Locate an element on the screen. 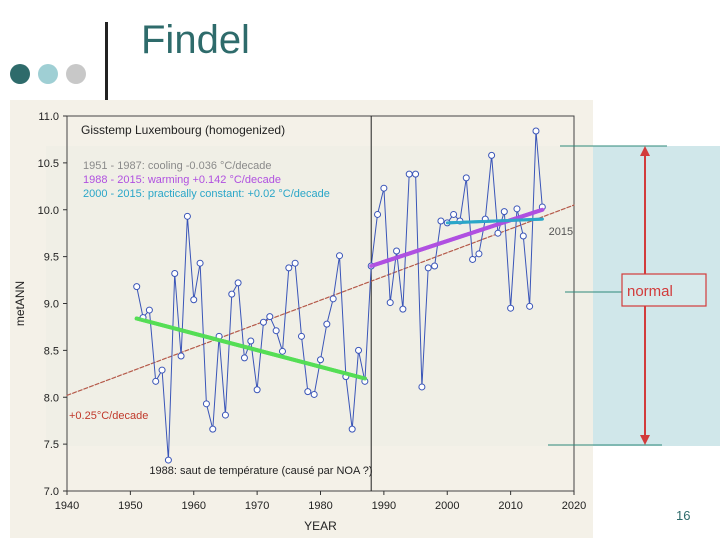 The image size is (720, 540). accent-dot-gray-icon is located at coordinates (76, 74).